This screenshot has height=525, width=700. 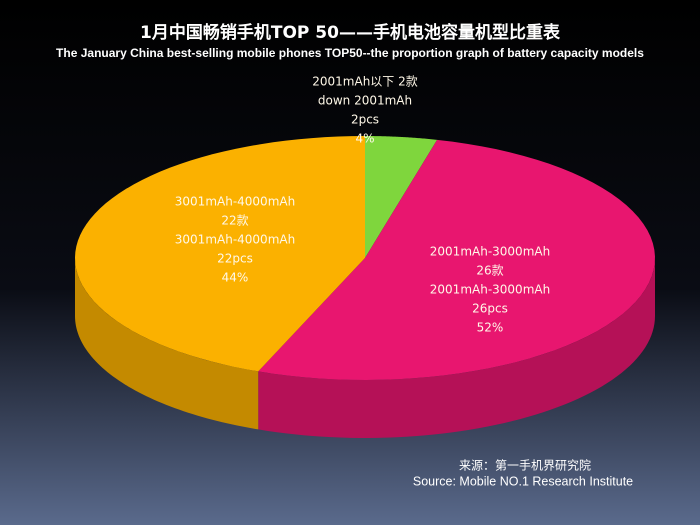 I want to click on slice, so click(x=401, y=197).